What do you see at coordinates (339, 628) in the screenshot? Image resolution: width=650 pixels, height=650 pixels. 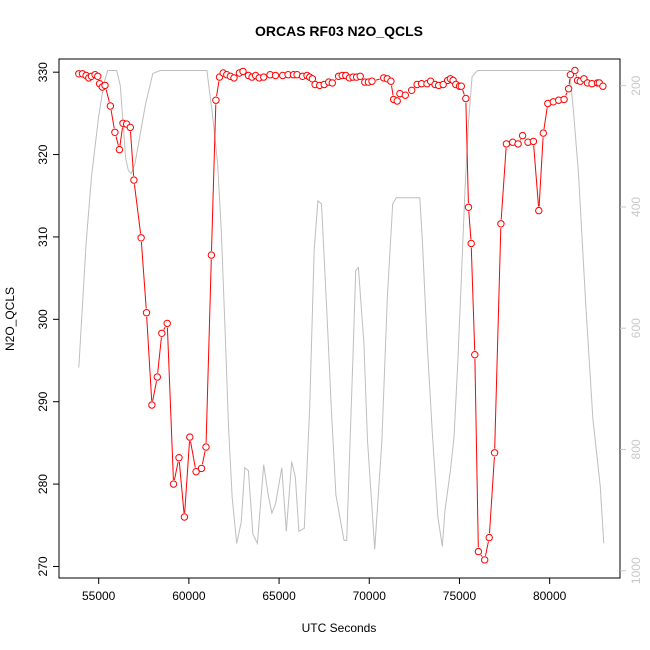 I see `x-axis-label: UTC Seconds` at bounding box center [339, 628].